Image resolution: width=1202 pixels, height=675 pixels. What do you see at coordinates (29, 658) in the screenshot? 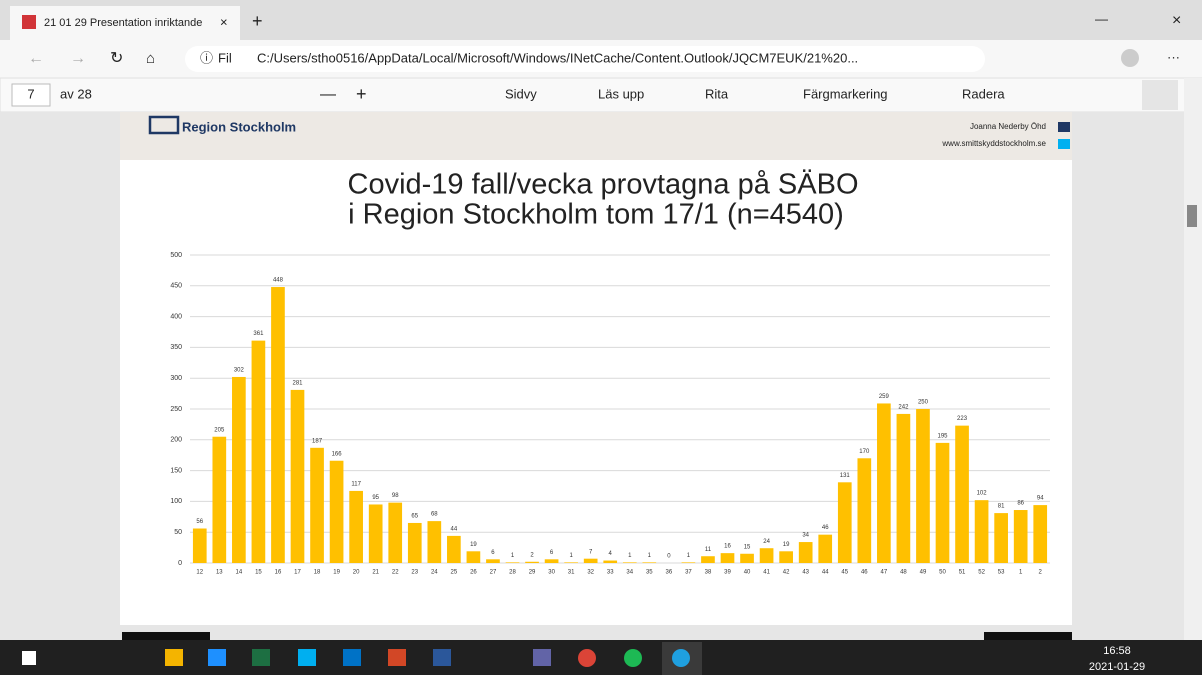
I see `start` at bounding box center [29, 658].